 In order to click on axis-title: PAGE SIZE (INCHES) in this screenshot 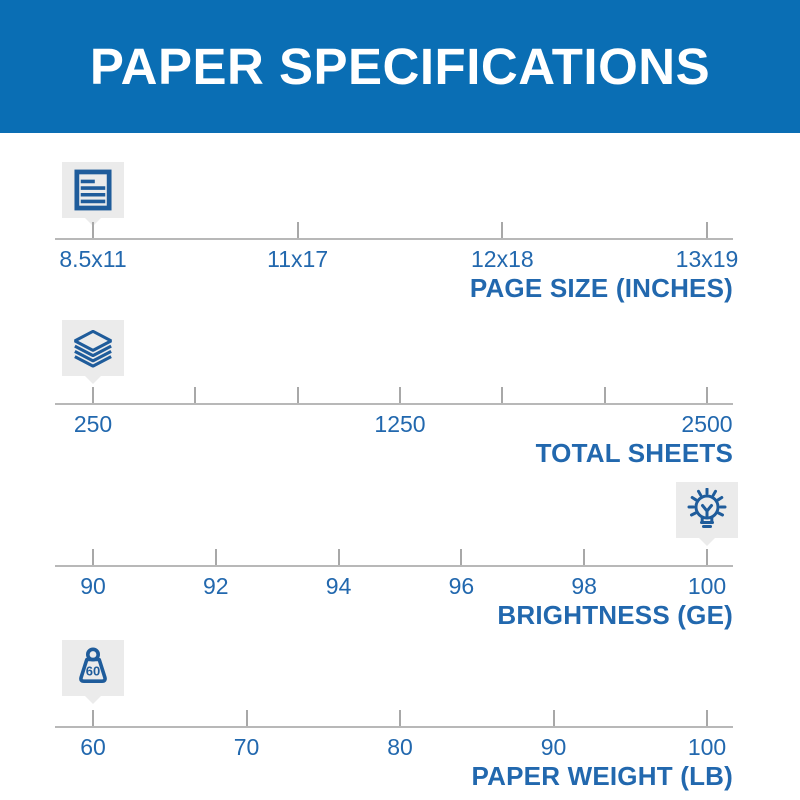, I will do `click(601, 288)`.